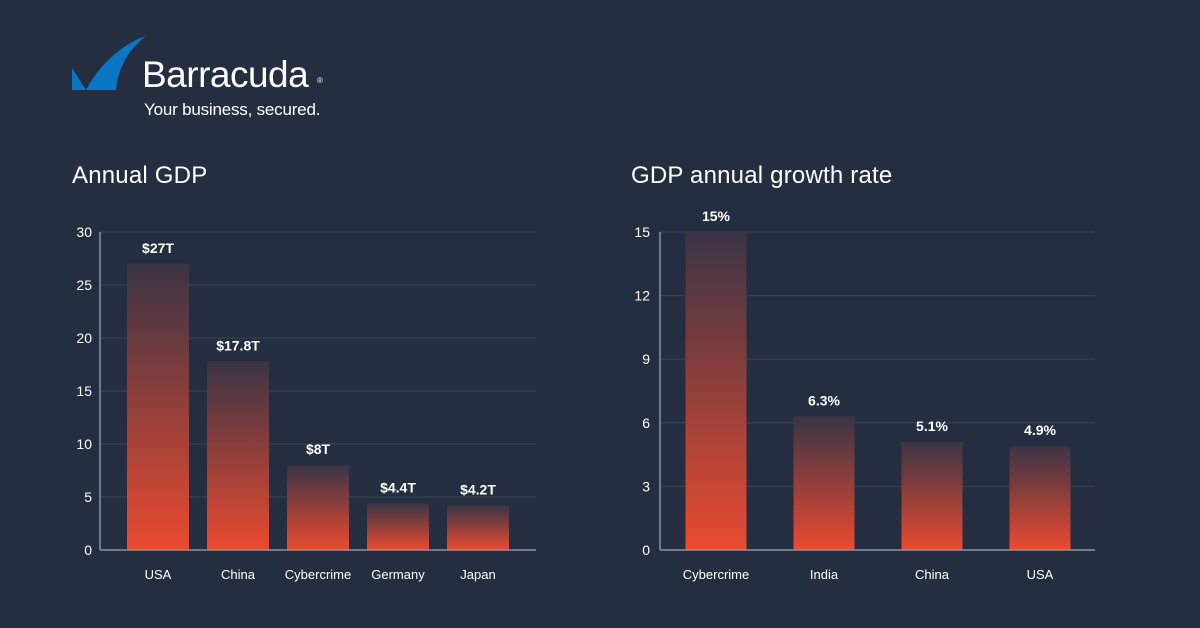 The image size is (1200, 628). Describe the element at coordinates (88, 550) in the screenshot. I see `annual-gdp-y-tick-label: 0` at that location.